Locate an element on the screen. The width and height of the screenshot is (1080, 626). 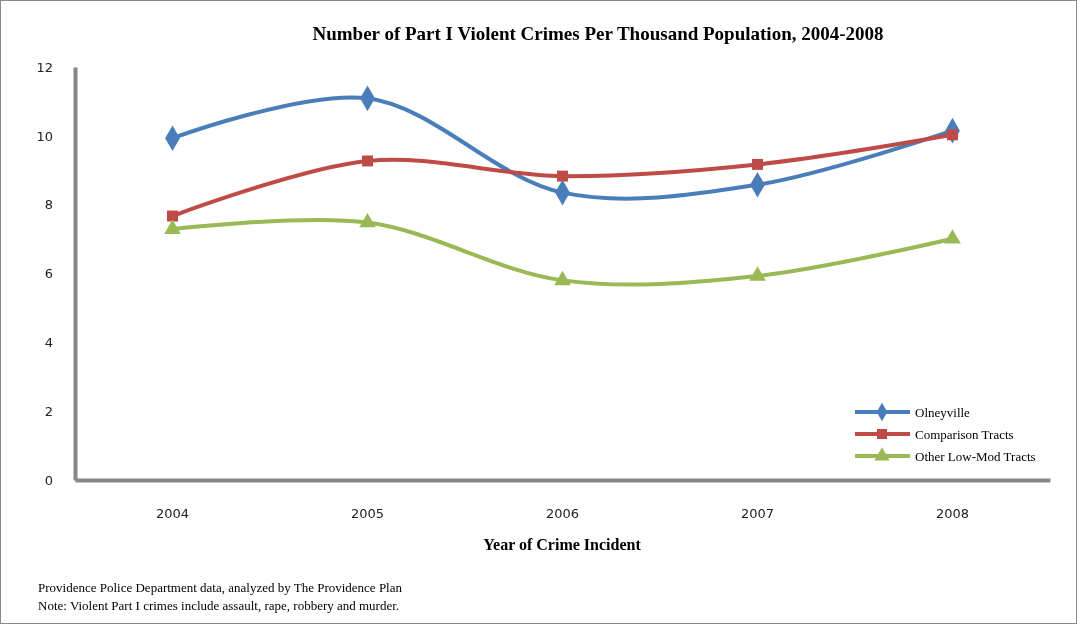
y-tick-label: 0 is located at coordinates (48, 480).